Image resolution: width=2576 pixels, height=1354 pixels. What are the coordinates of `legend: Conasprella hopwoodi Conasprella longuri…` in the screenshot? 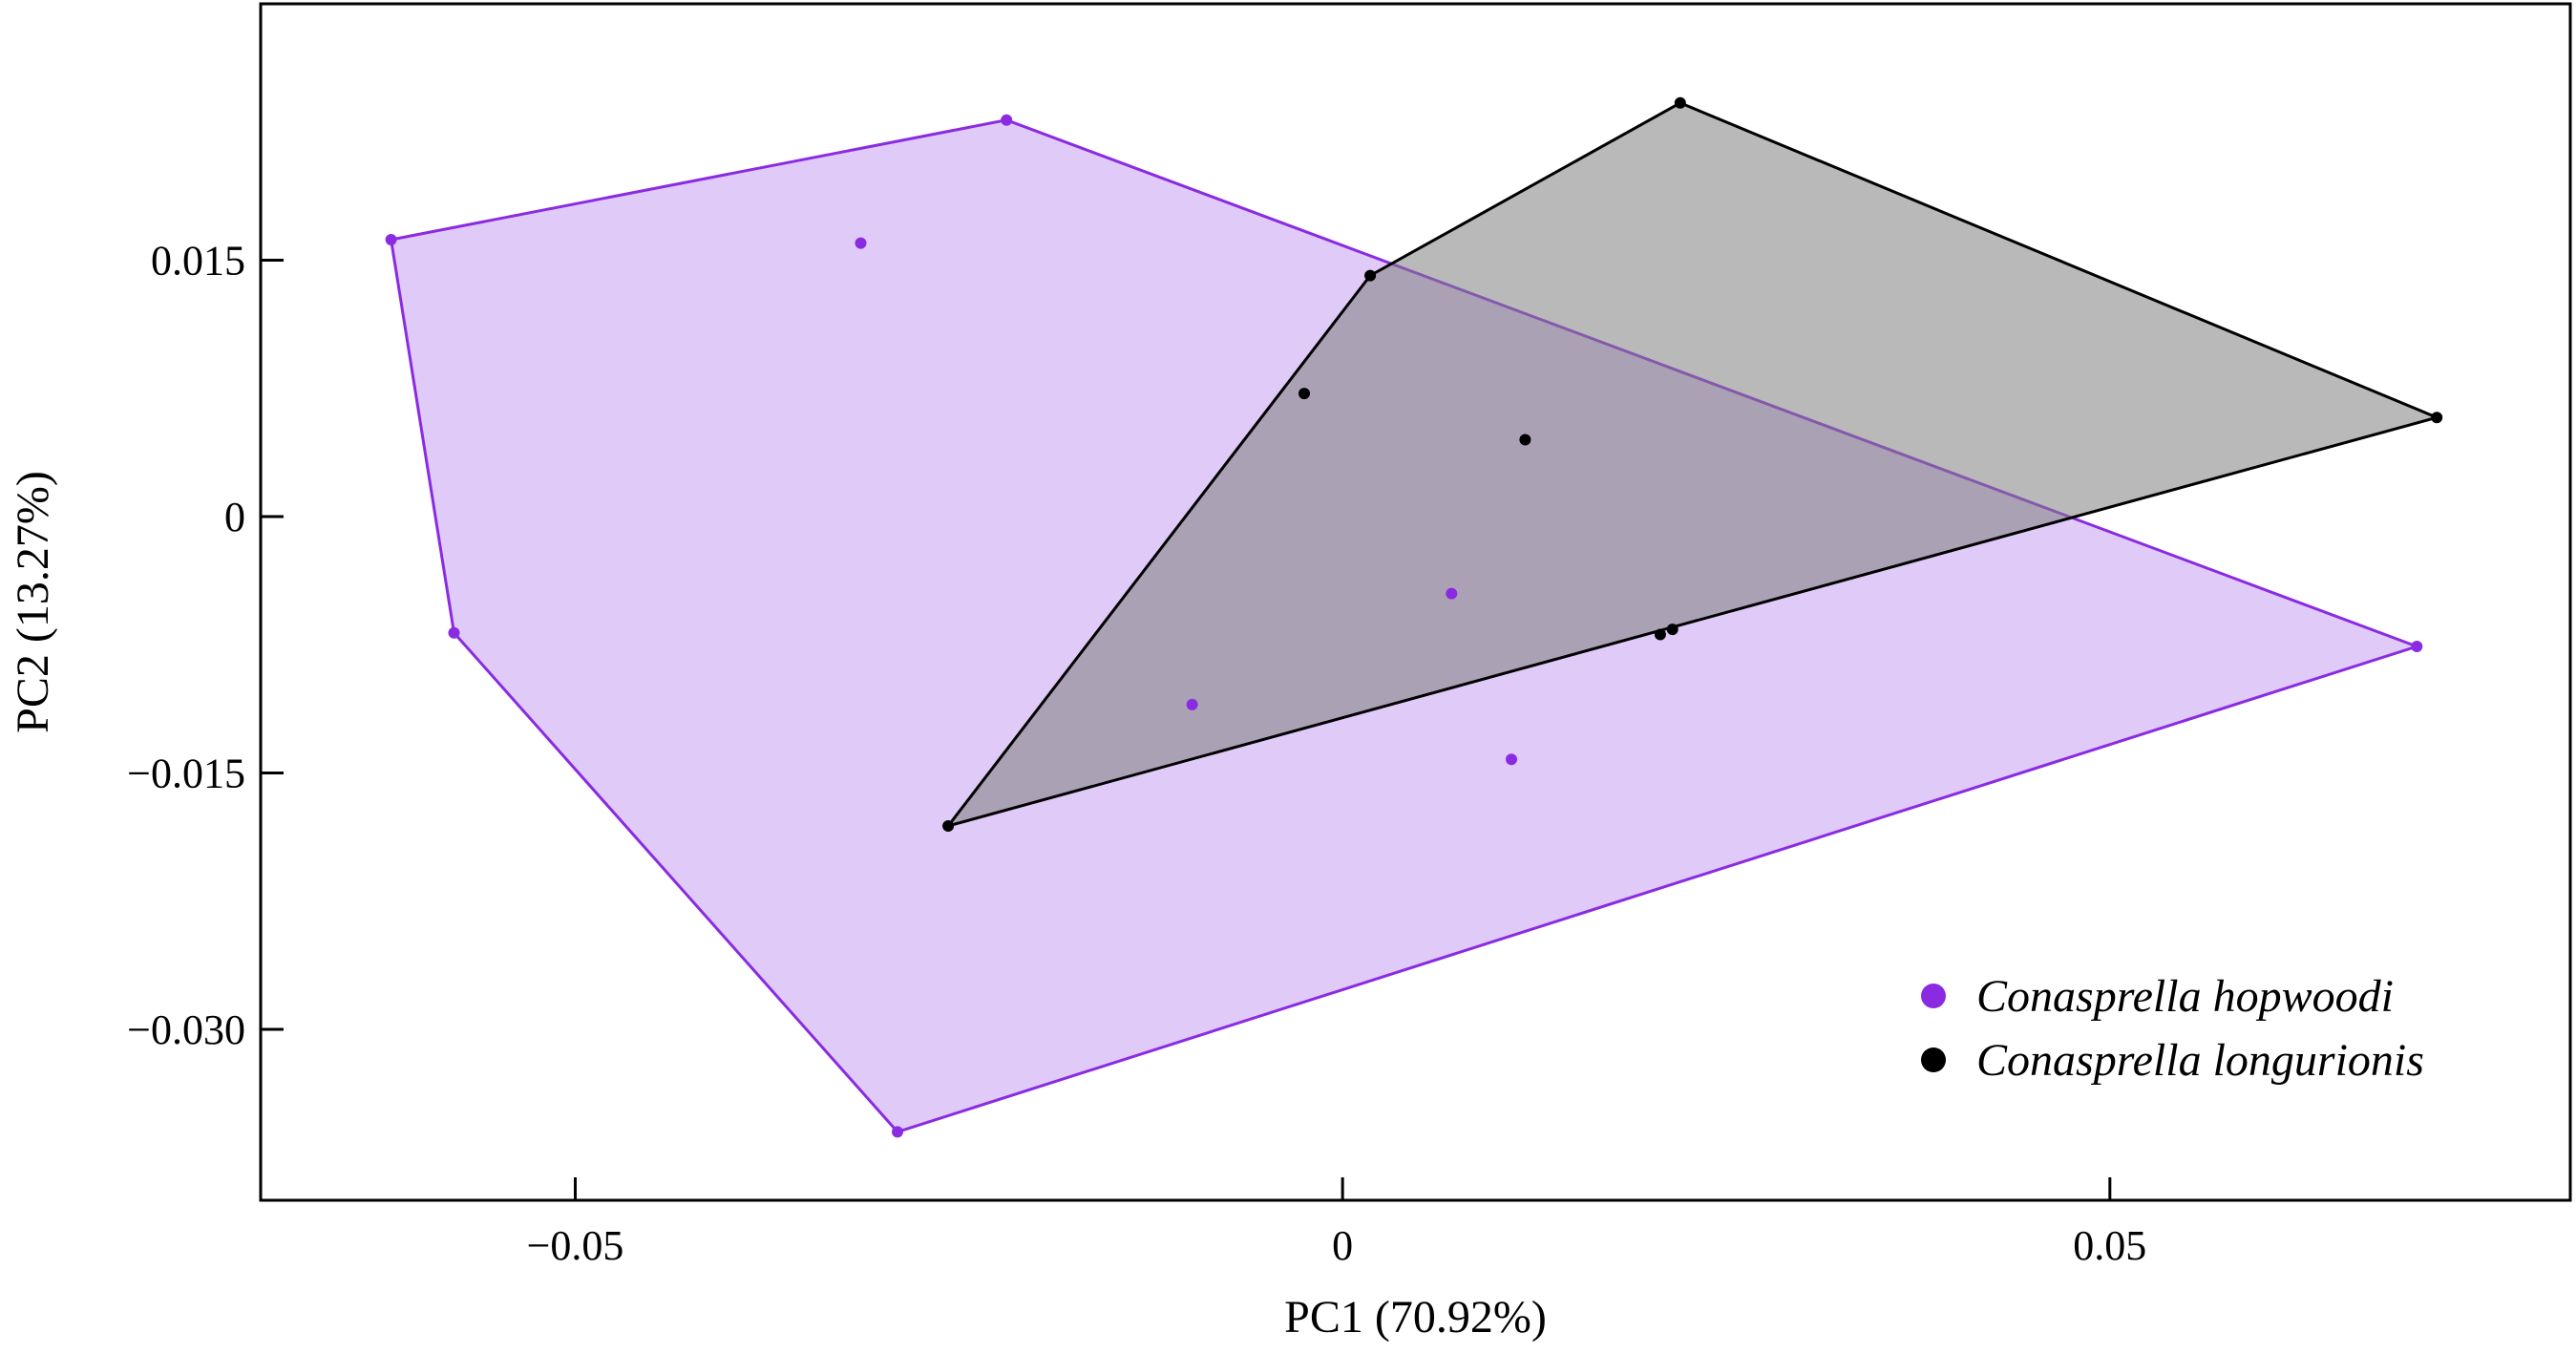 It's located at (2172, 1028).